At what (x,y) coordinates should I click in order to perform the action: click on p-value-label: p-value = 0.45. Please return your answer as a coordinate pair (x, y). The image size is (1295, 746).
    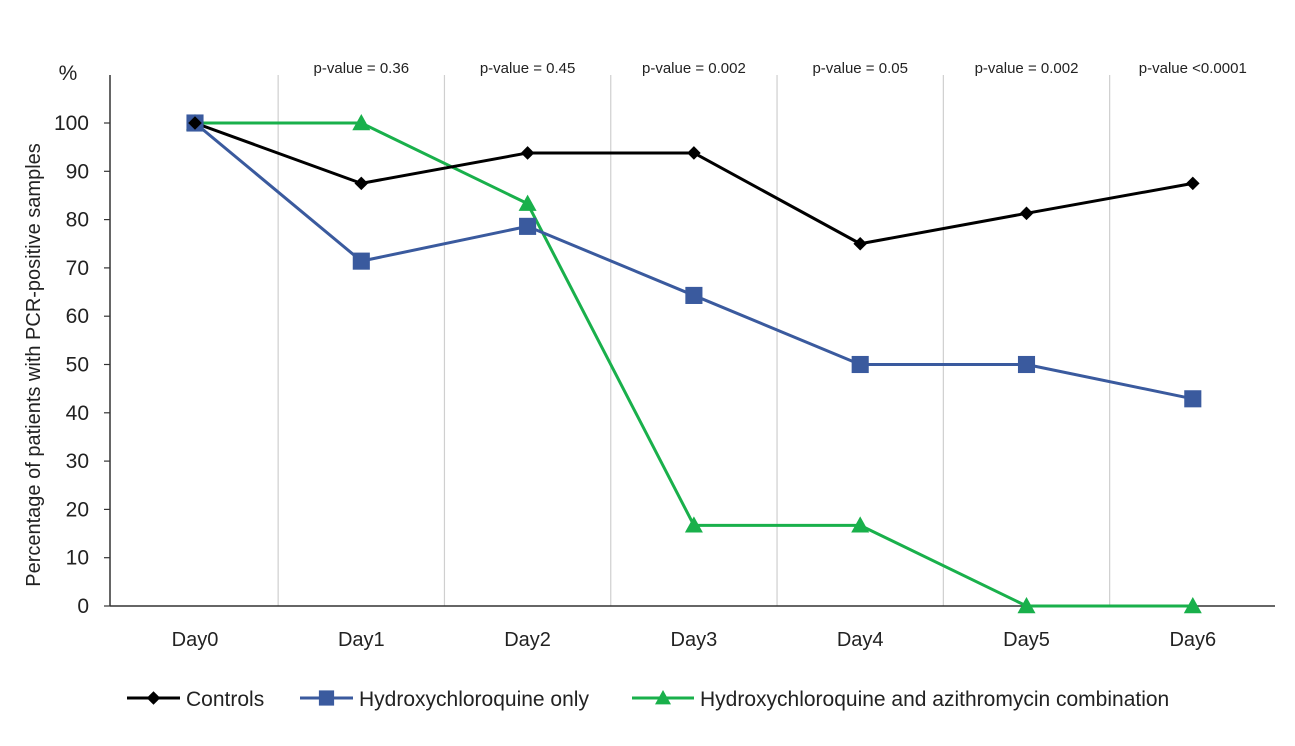
    Looking at the image, I should click on (528, 68).